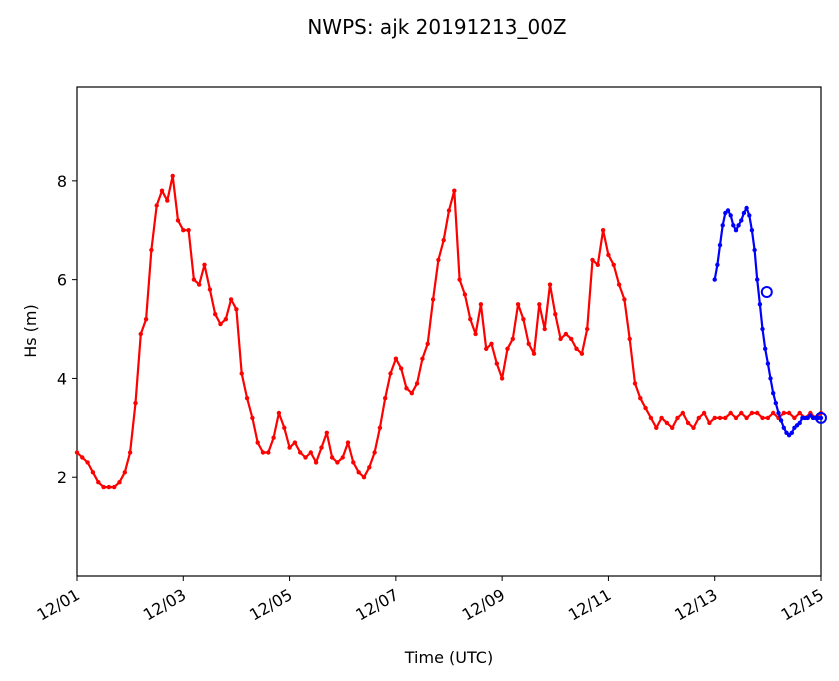  I want to click on x-tick-label: 12/11, so click(589, 605).